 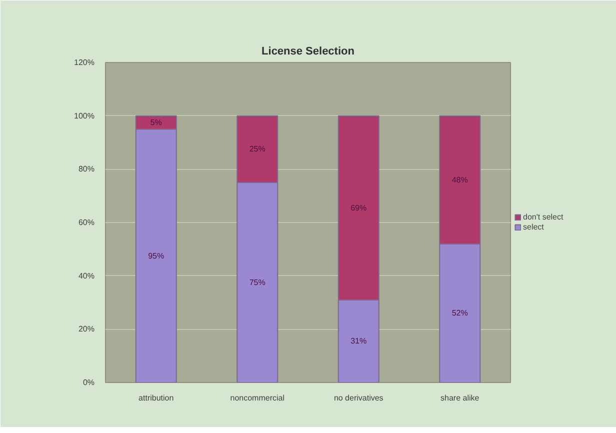 What do you see at coordinates (308, 52) in the screenshot?
I see `chart-title: License Selection` at bounding box center [308, 52].